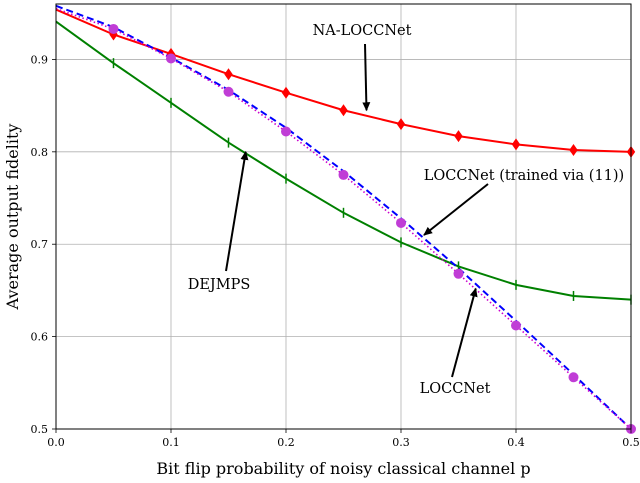 The image size is (640, 483). Describe the element at coordinates (219, 285) in the screenshot. I see `annotation-label: DEJMPS` at that location.